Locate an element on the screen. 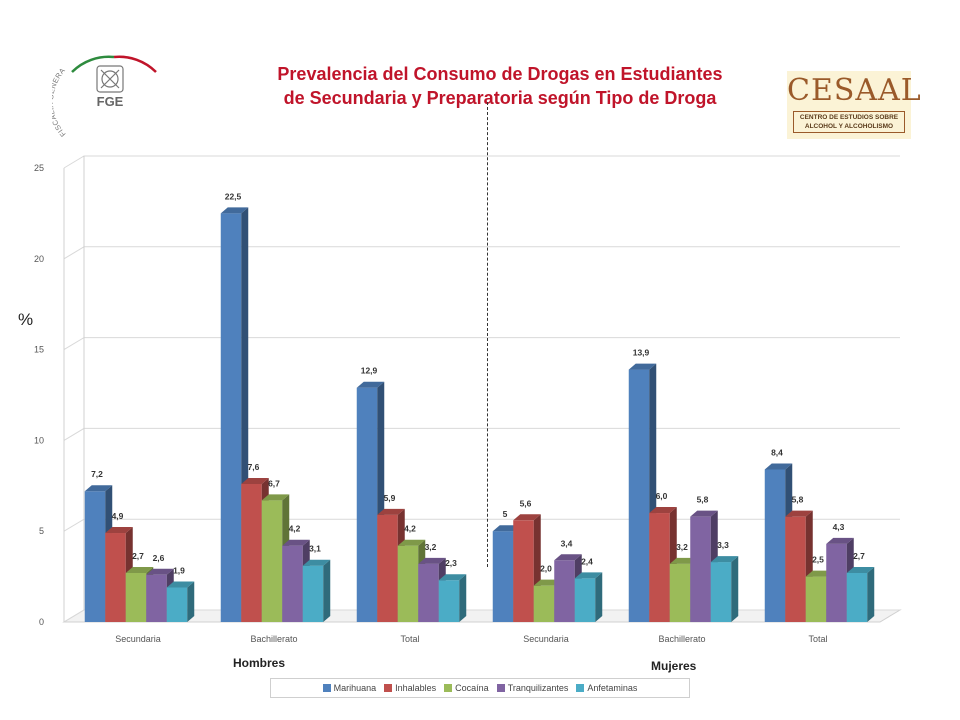 The image size is (960, 720). data-label: 5,9 is located at coordinates (390, 498).